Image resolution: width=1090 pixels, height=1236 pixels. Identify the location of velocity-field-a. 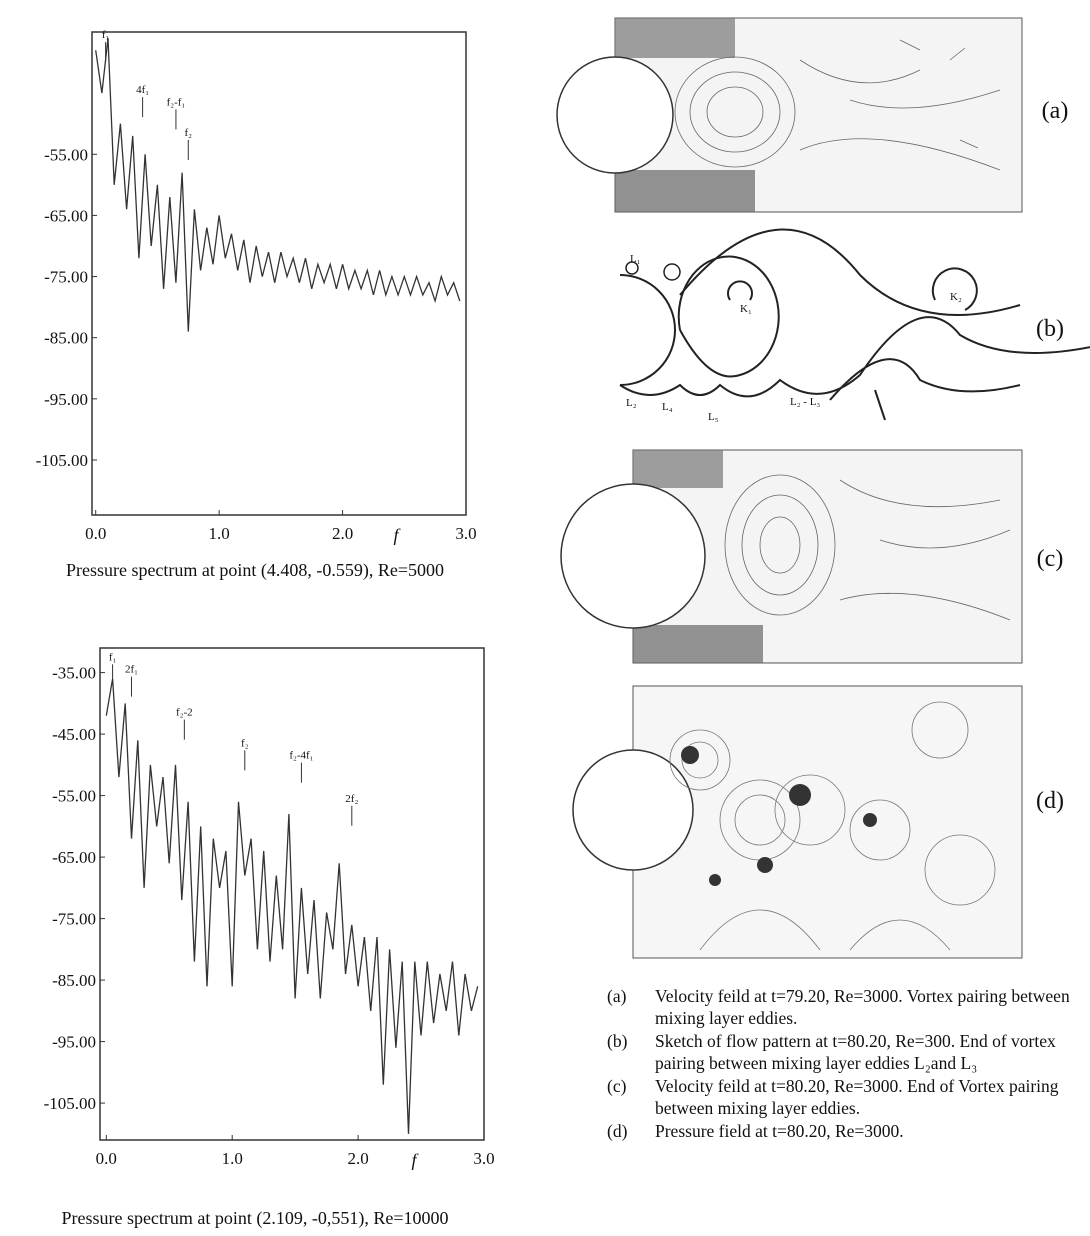
(789, 115).